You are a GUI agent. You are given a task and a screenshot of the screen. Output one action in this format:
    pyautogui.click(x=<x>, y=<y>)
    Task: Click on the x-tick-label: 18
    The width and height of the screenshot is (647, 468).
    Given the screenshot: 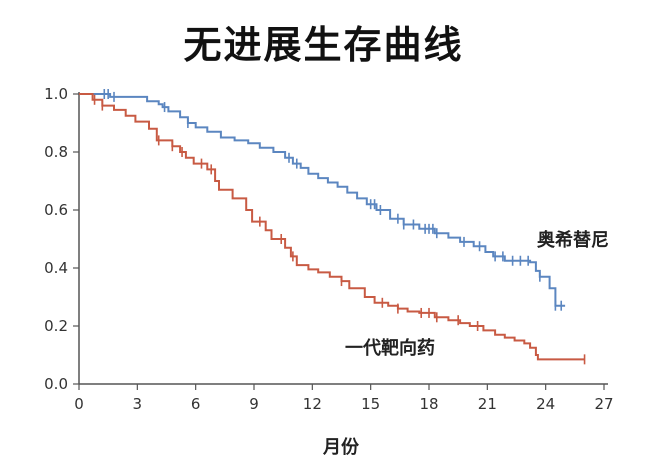 What is the action you would take?
    pyautogui.click(x=428, y=404)
    